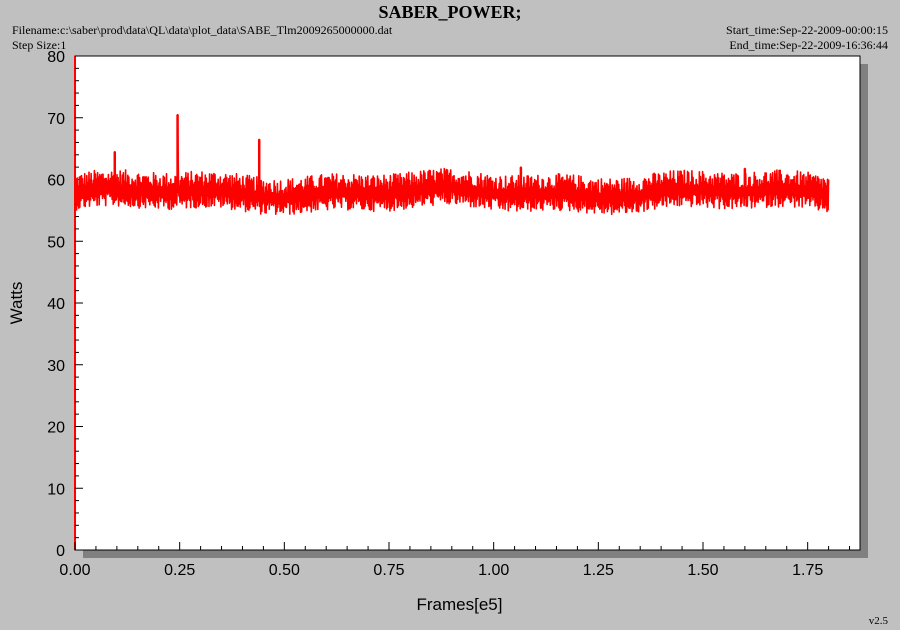 Image resolution: width=900 pixels, height=630 pixels. I want to click on y-tick-label: 70, so click(56, 119).